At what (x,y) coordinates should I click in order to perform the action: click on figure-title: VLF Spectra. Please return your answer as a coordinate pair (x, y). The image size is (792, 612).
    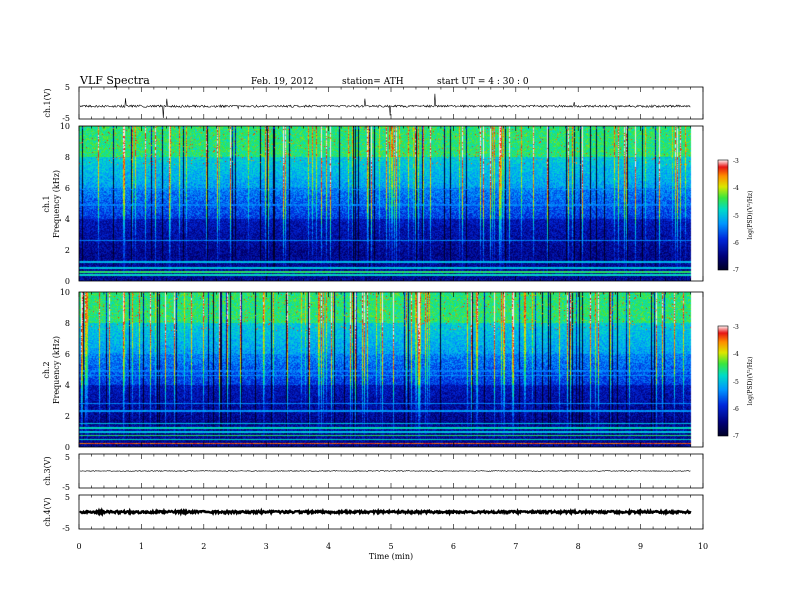
    Looking at the image, I should click on (114, 80).